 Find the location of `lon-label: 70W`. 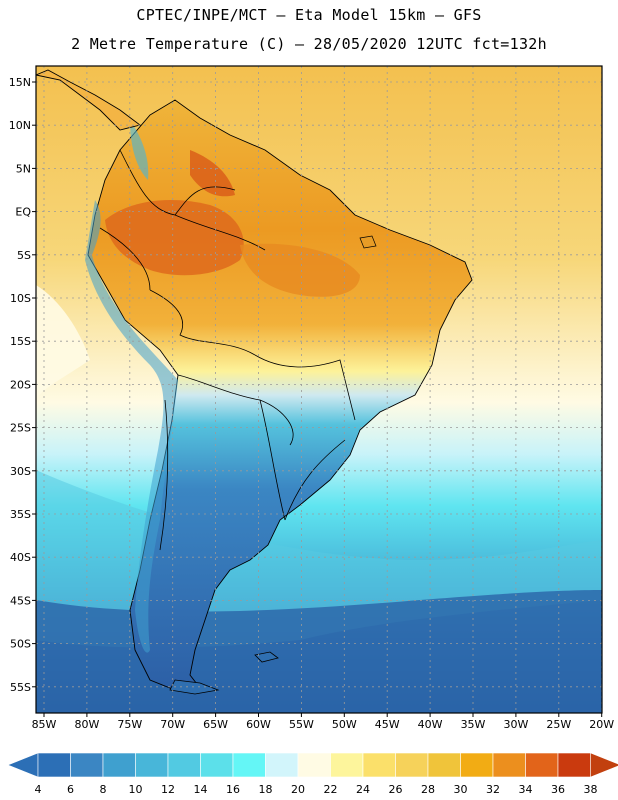

lon-label: 70W is located at coordinates (172, 724).